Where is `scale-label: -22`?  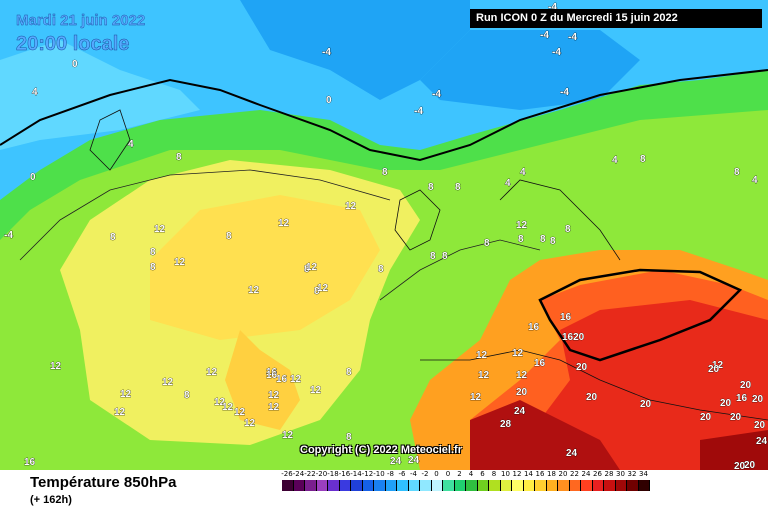
scale-label: -22 is located at coordinates (310, 474).